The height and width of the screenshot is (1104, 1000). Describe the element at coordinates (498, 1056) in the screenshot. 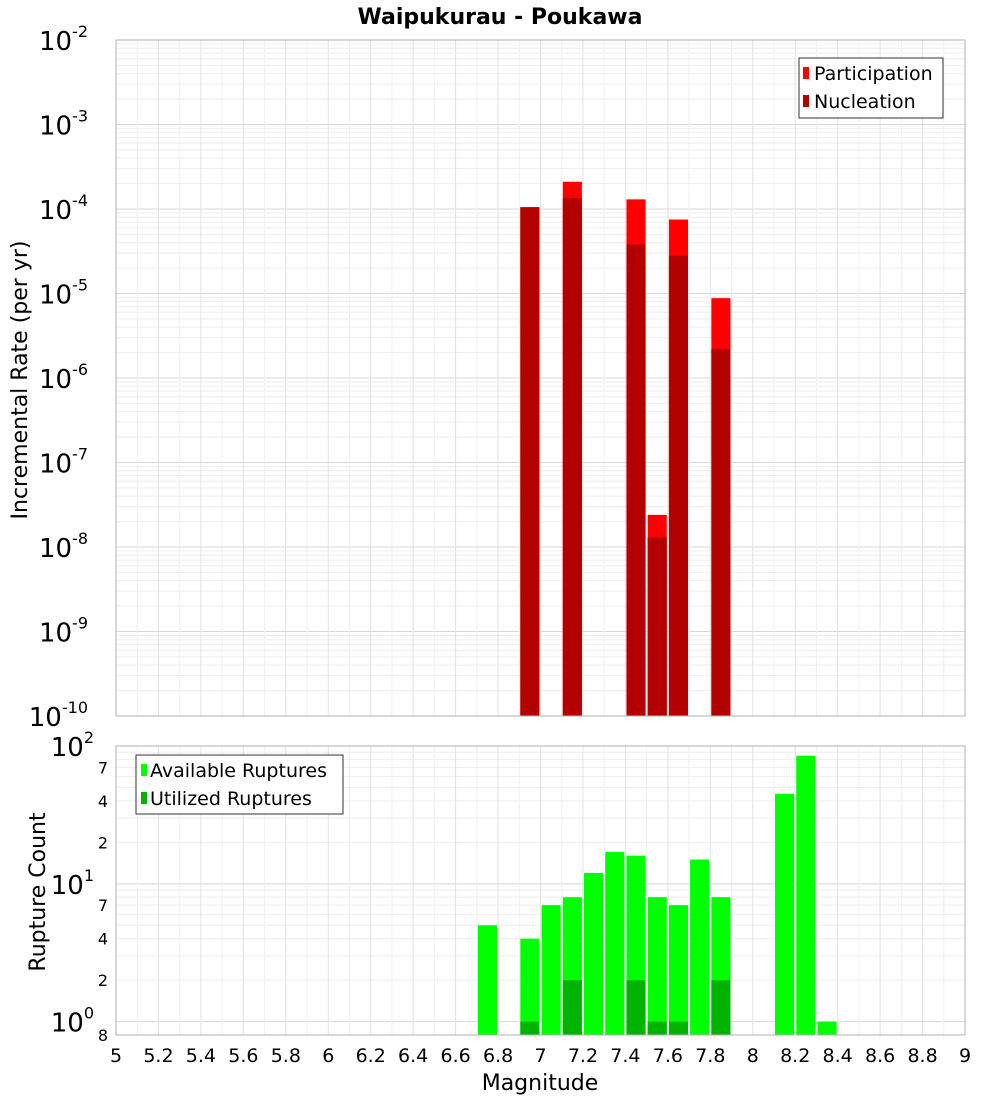

I see `x-tick-label: 6.8` at that location.